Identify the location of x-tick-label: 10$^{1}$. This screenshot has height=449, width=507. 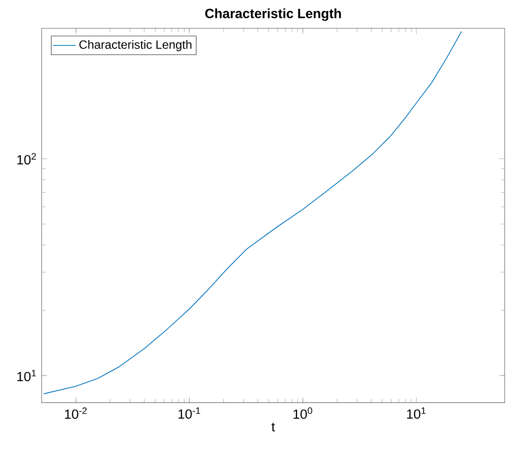
(416, 413).